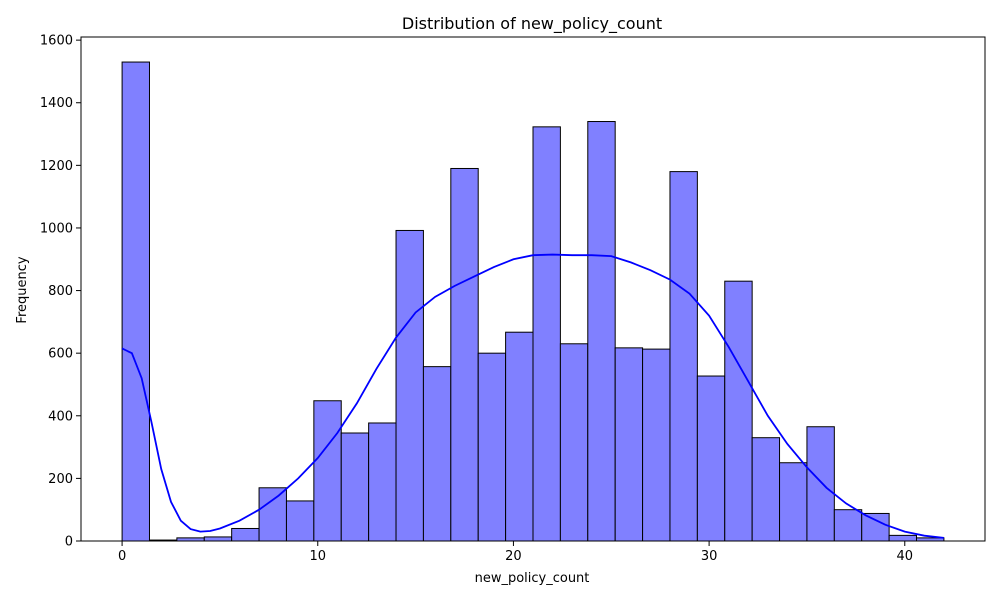 The height and width of the screenshot is (600, 1000). What do you see at coordinates (60, 416) in the screenshot?
I see `y-tick-label: 400` at bounding box center [60, 416].